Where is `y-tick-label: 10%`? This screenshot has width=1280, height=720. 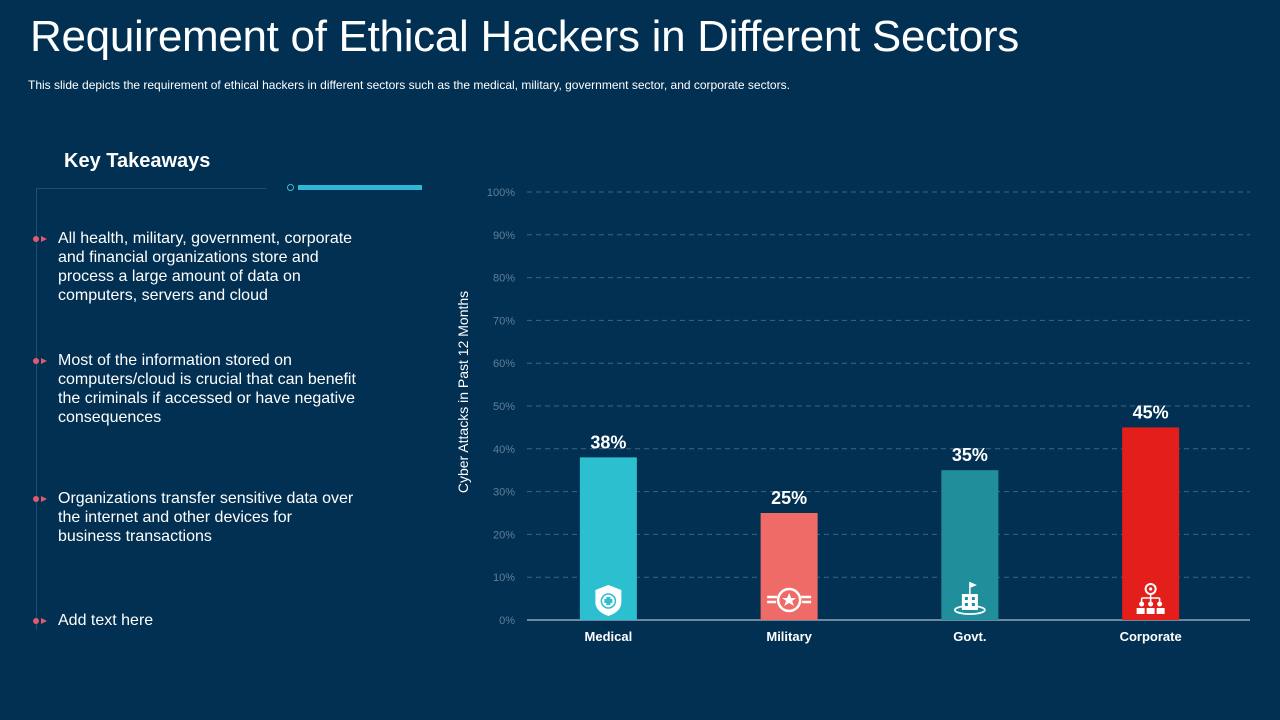
y-tick-label: 10% is located at coordinates (504, 578).